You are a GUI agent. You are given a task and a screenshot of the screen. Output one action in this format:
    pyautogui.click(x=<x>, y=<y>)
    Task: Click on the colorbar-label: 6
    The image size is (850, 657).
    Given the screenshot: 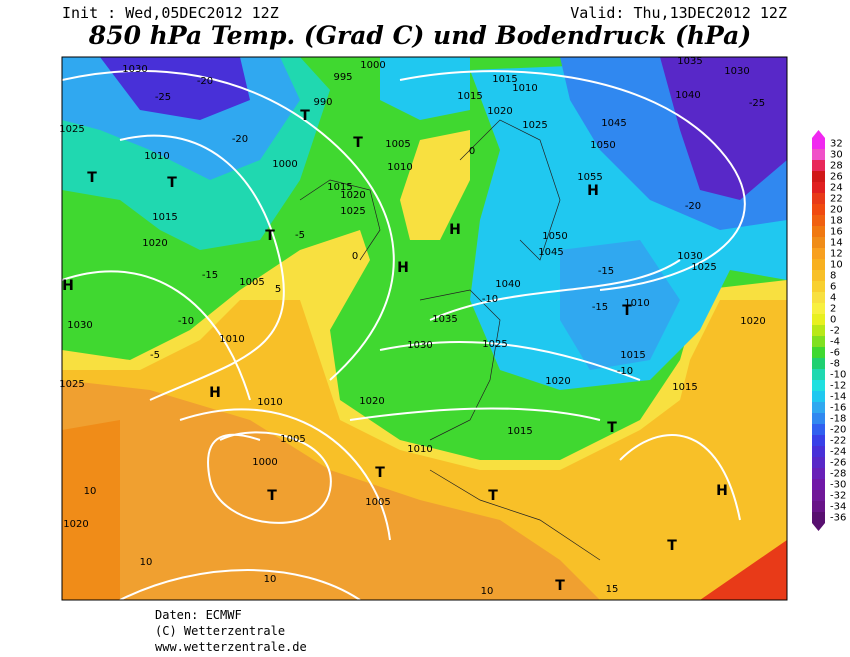 What is the action you would take?
    pyautogui.click(x=833, y=287)
    